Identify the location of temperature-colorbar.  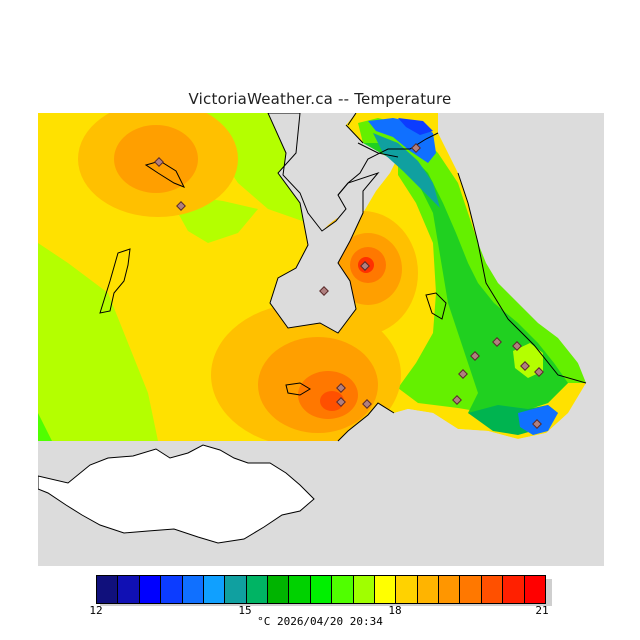
(321, 589).